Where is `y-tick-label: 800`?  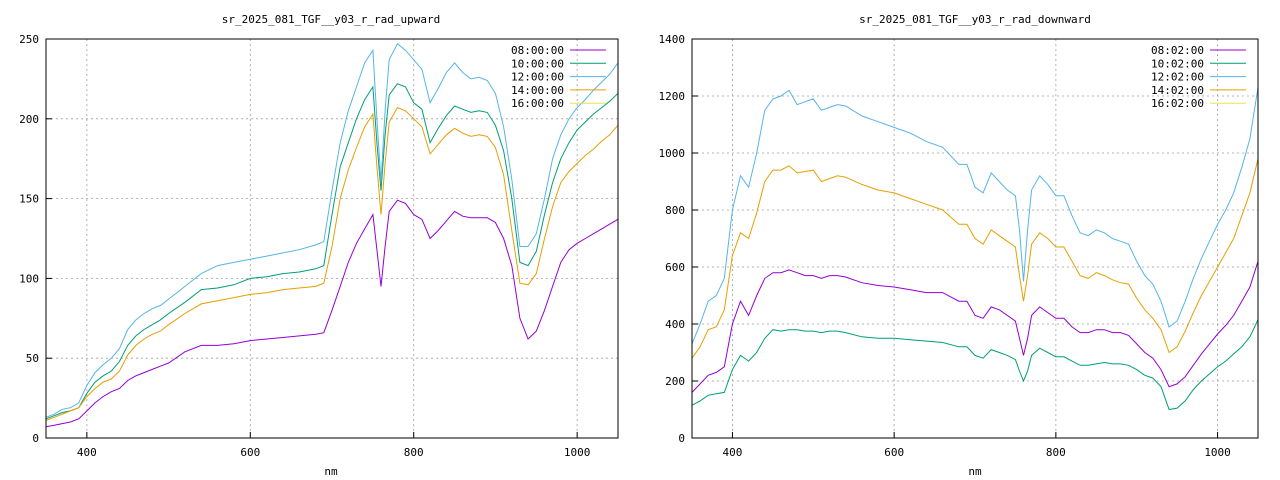
y-tick-label: 800 is located at coordinates (675, 210).